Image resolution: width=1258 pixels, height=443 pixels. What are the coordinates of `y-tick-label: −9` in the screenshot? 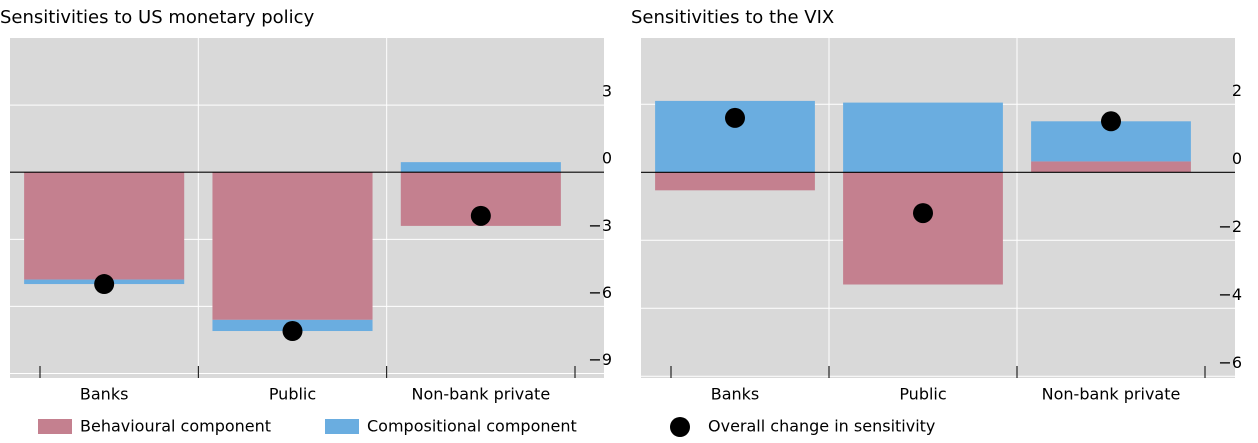 It's located at (600, 359).